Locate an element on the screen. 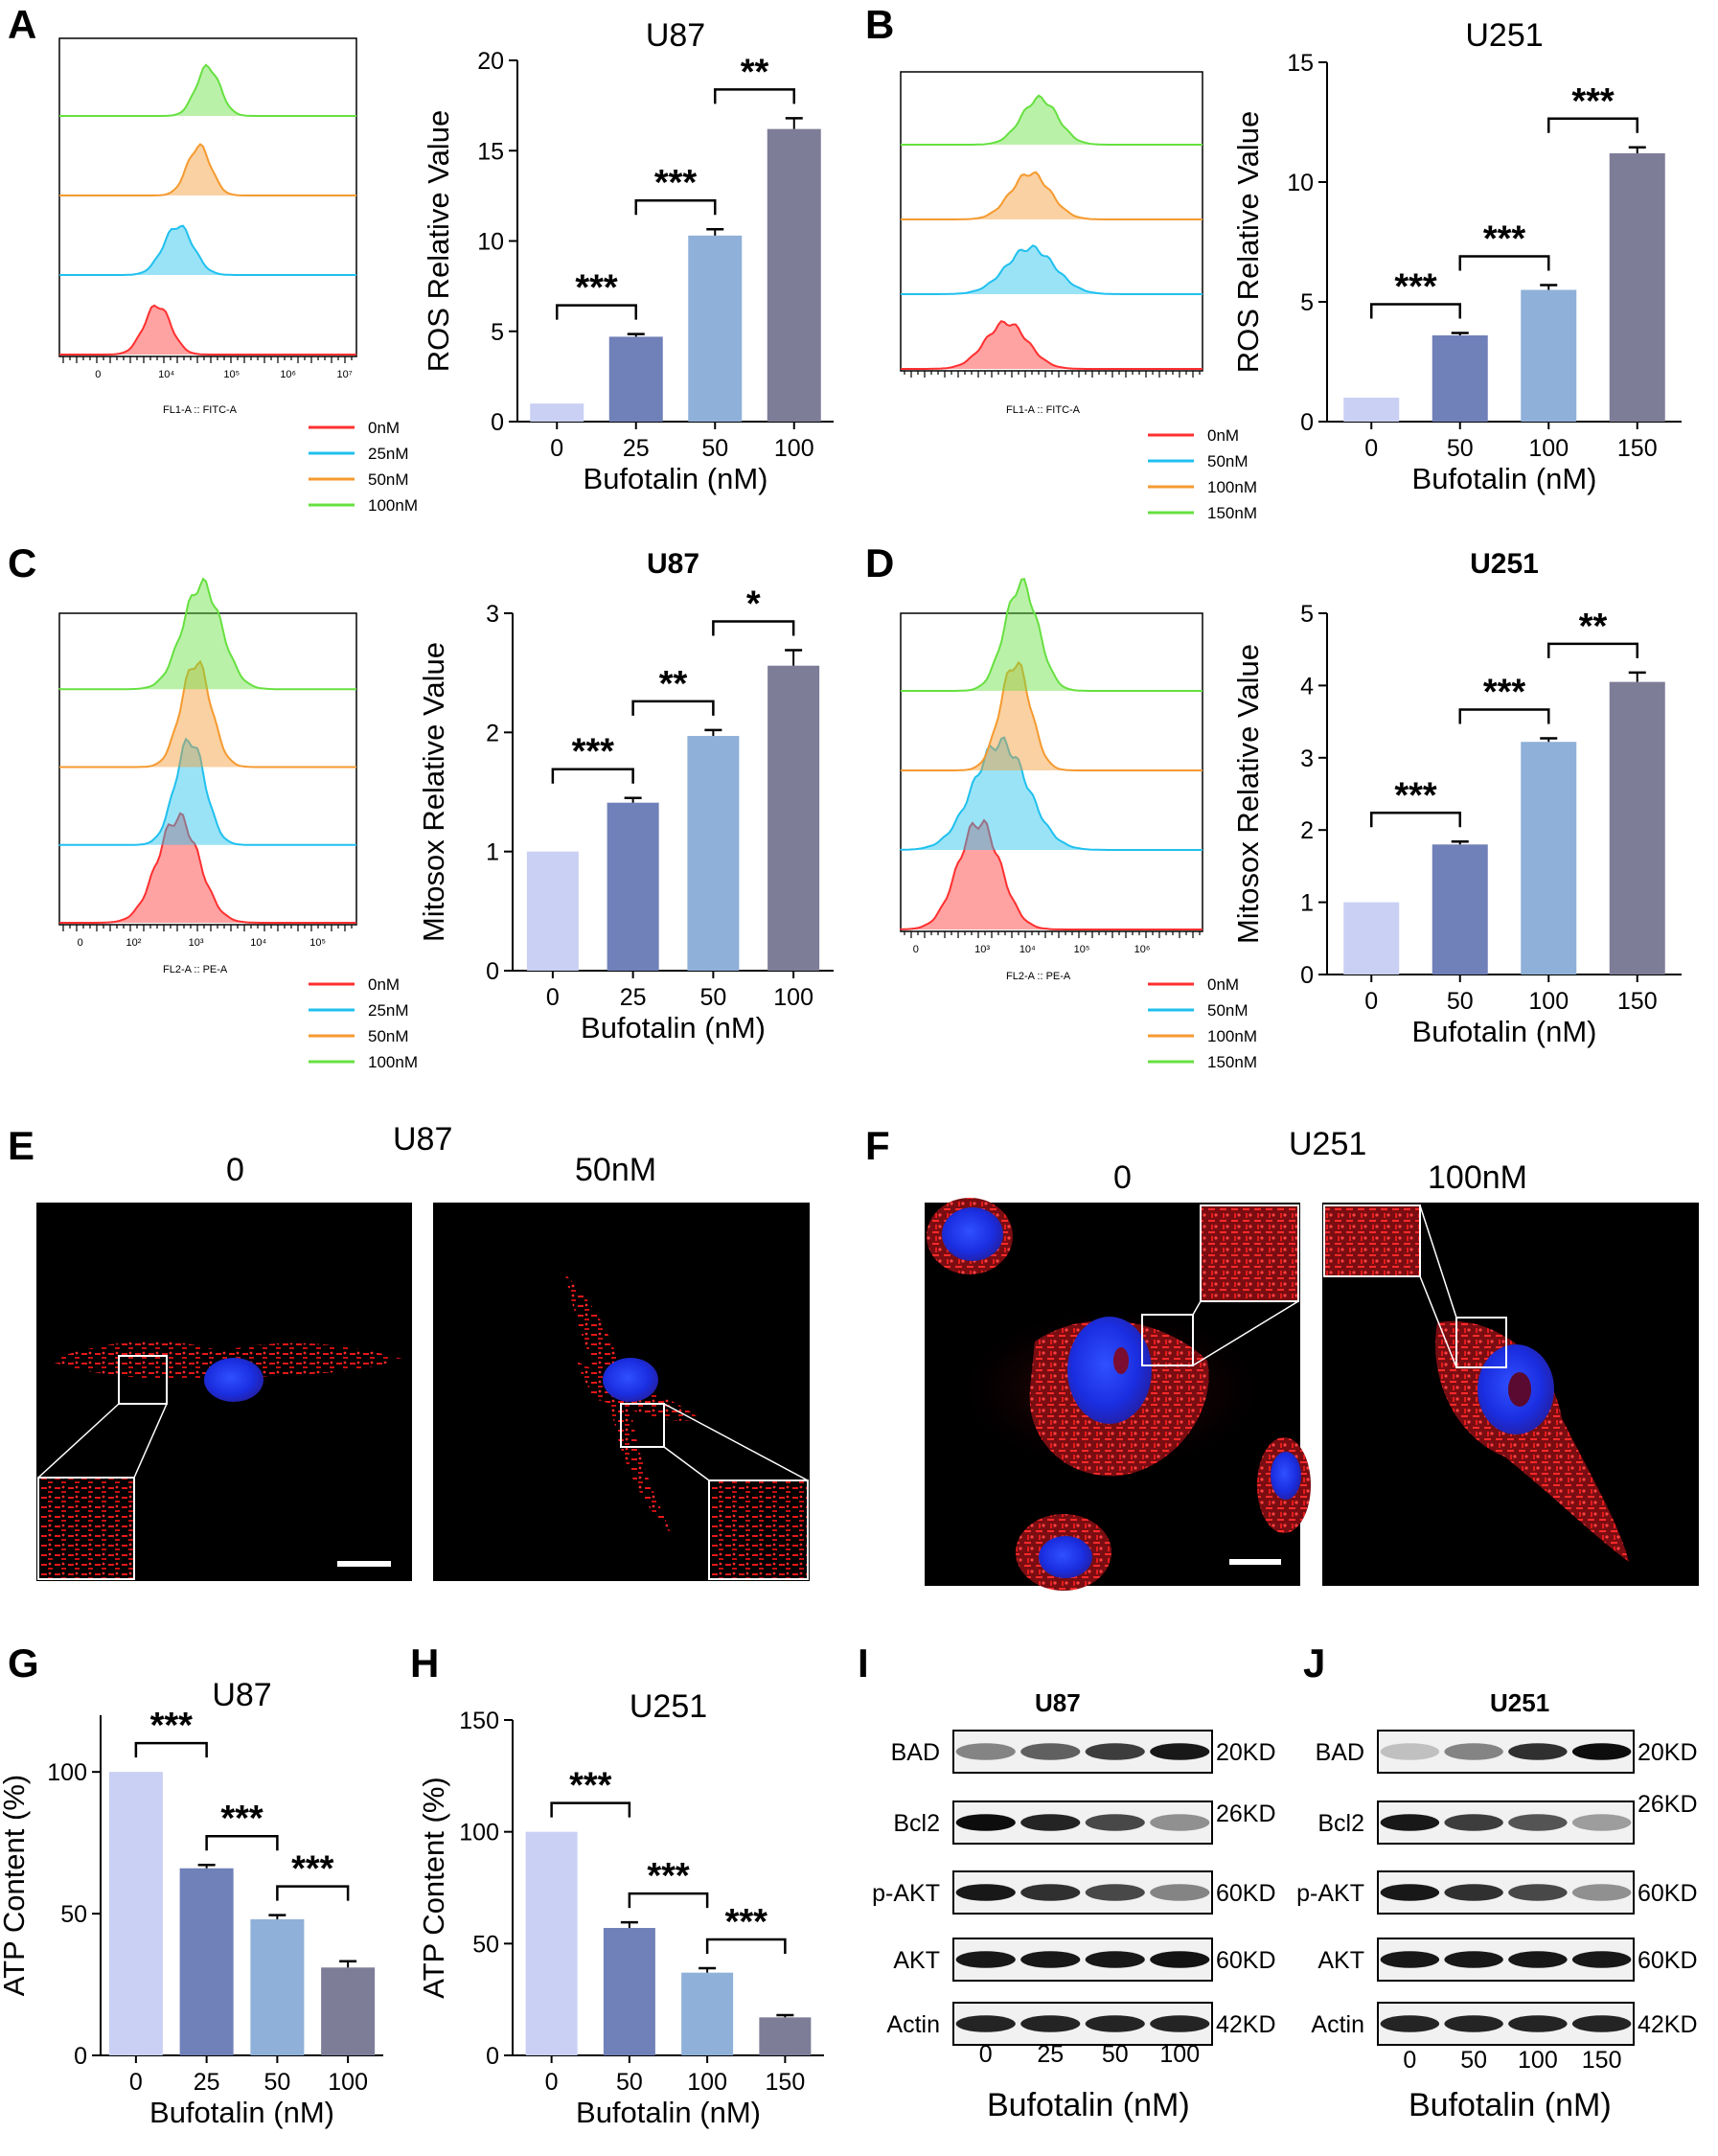 The image size is (1718, 2156). y-tick-label: 50 is located at coordinates (485, 1944).